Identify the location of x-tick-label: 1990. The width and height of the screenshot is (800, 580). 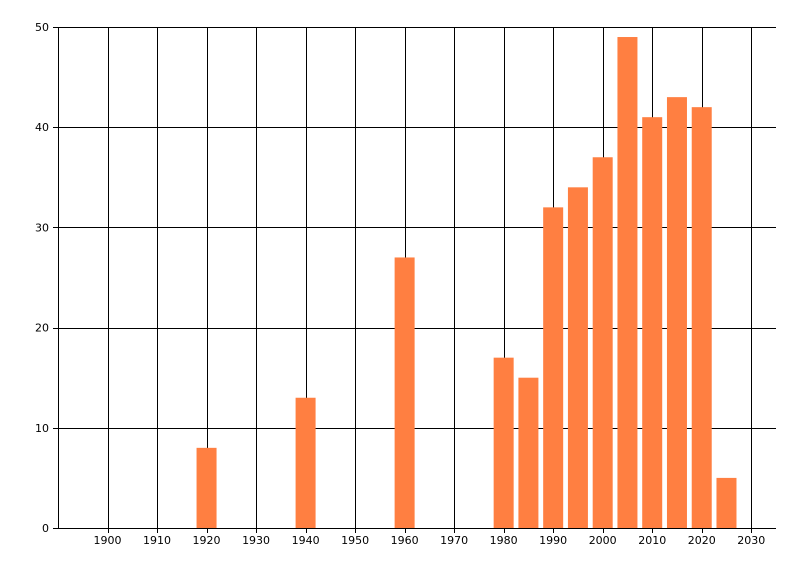
(553, 540).